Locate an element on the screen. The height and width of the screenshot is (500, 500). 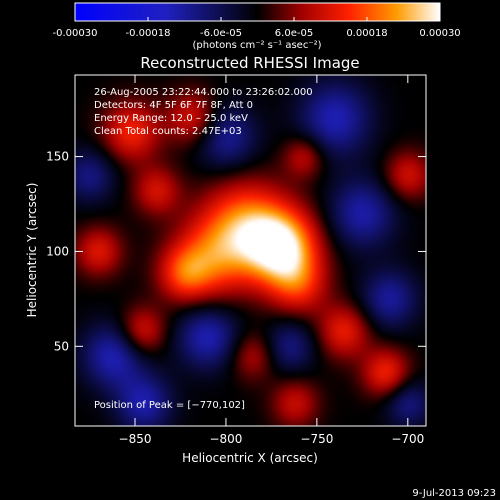
y-axis-label: Heliocentric Y (arcsec) is located at coordinates (32, 250).